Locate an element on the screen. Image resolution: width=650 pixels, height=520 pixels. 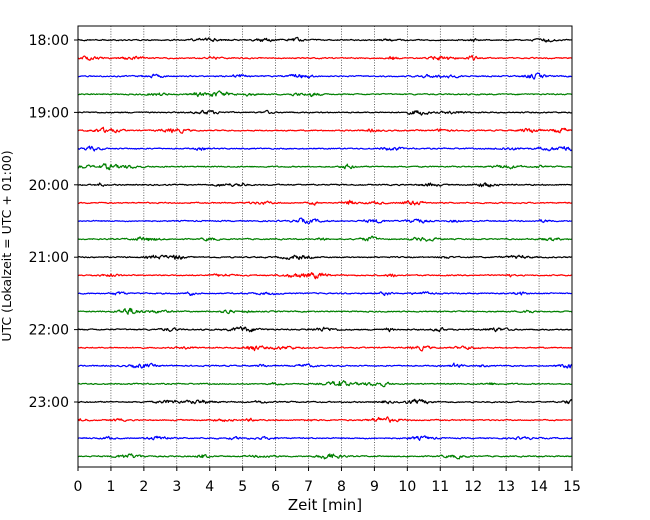
x-tick-label-1: 1 is located at coordinates (110, 487).